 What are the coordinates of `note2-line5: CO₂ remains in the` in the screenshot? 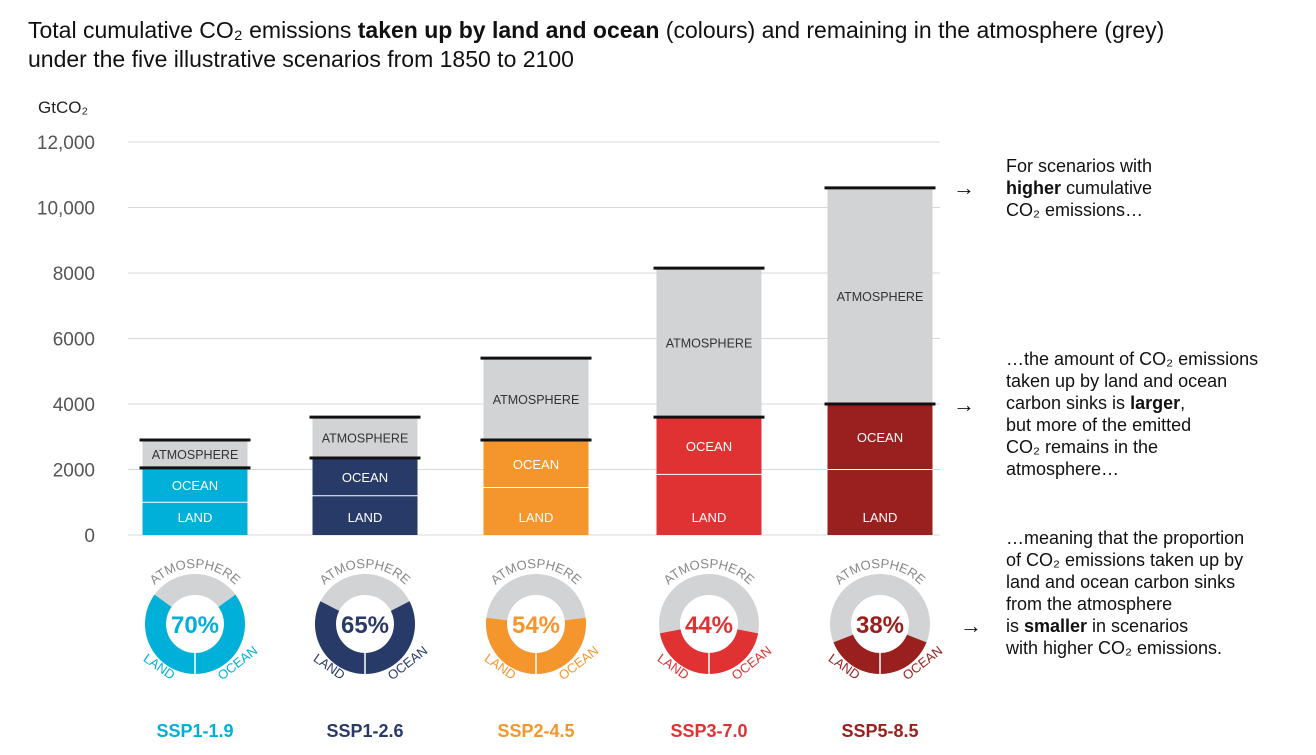 It's located at (1082, 447).